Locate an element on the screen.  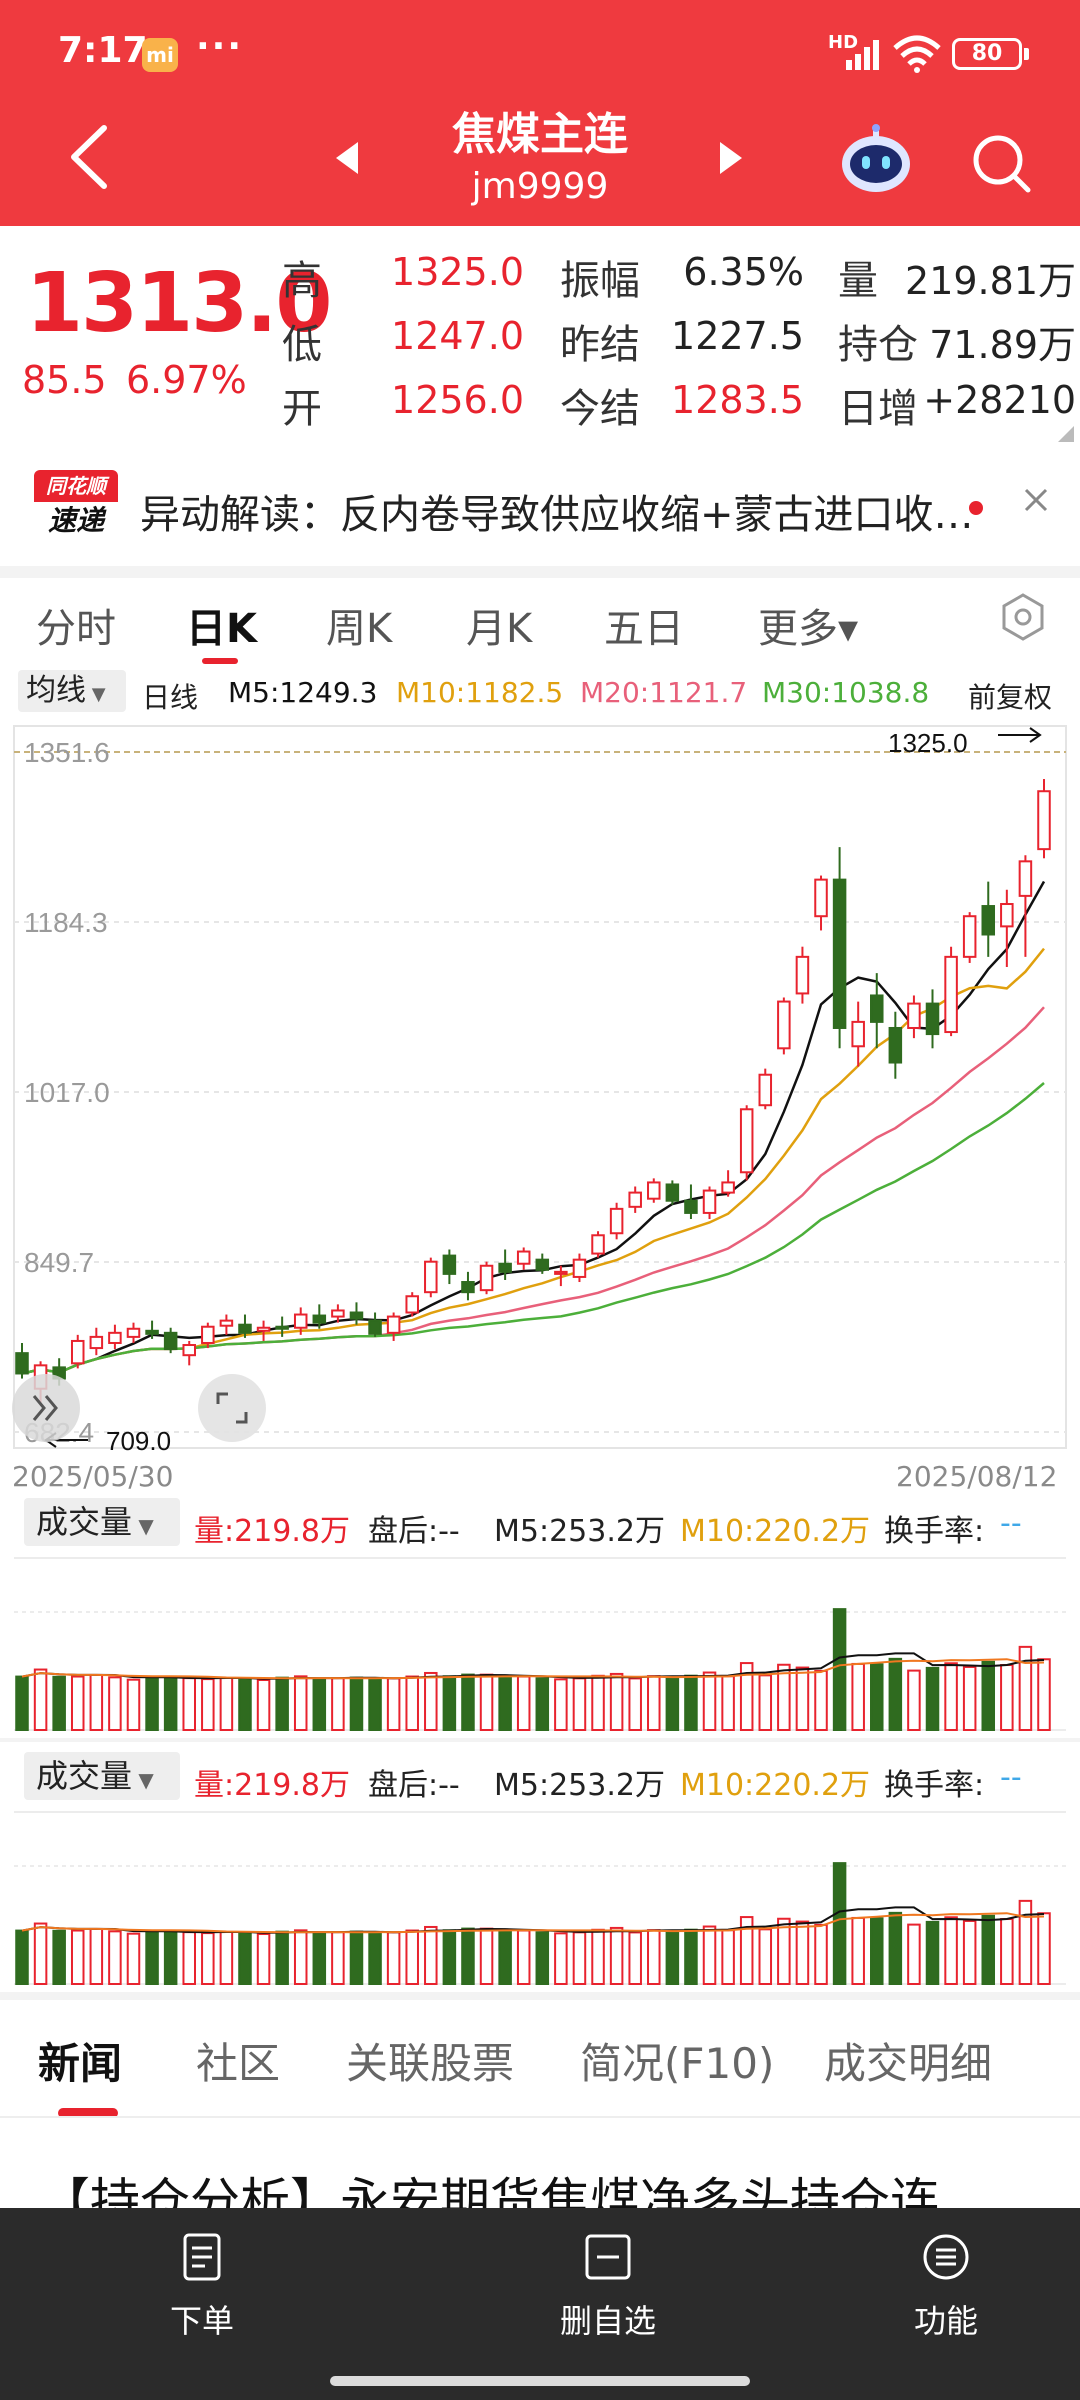
ai-assistant-robot-icon is located at coordinates (876, 160).